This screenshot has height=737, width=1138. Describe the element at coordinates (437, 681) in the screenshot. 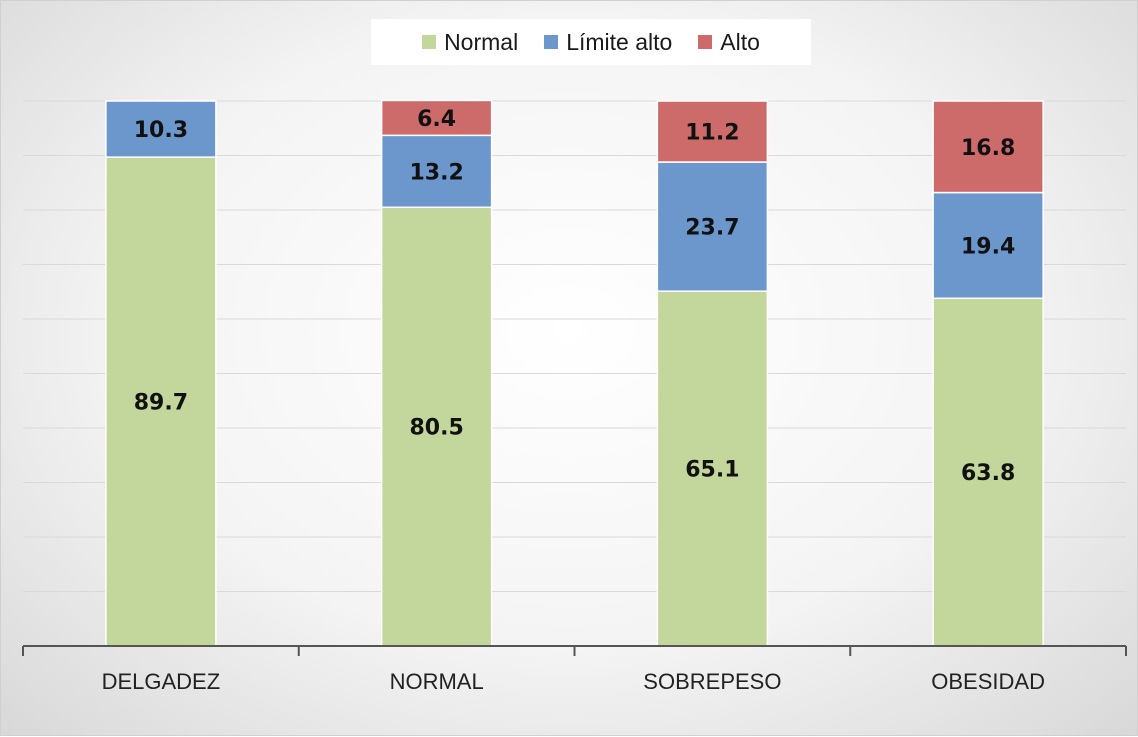

I see `x-tick-label-normal: NORMAL` at that location.